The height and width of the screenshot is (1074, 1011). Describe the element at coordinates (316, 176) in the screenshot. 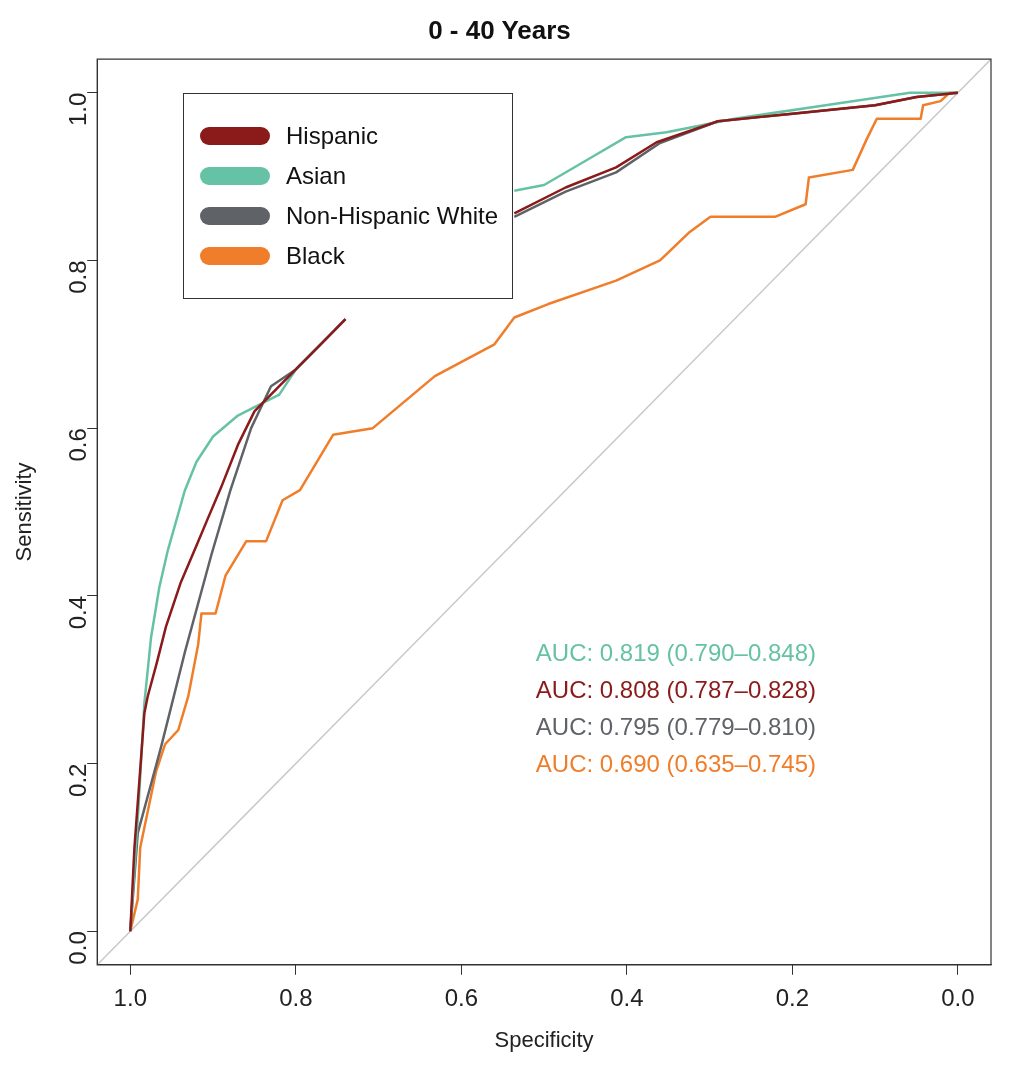

I see `legend-label: Asian` at that location.